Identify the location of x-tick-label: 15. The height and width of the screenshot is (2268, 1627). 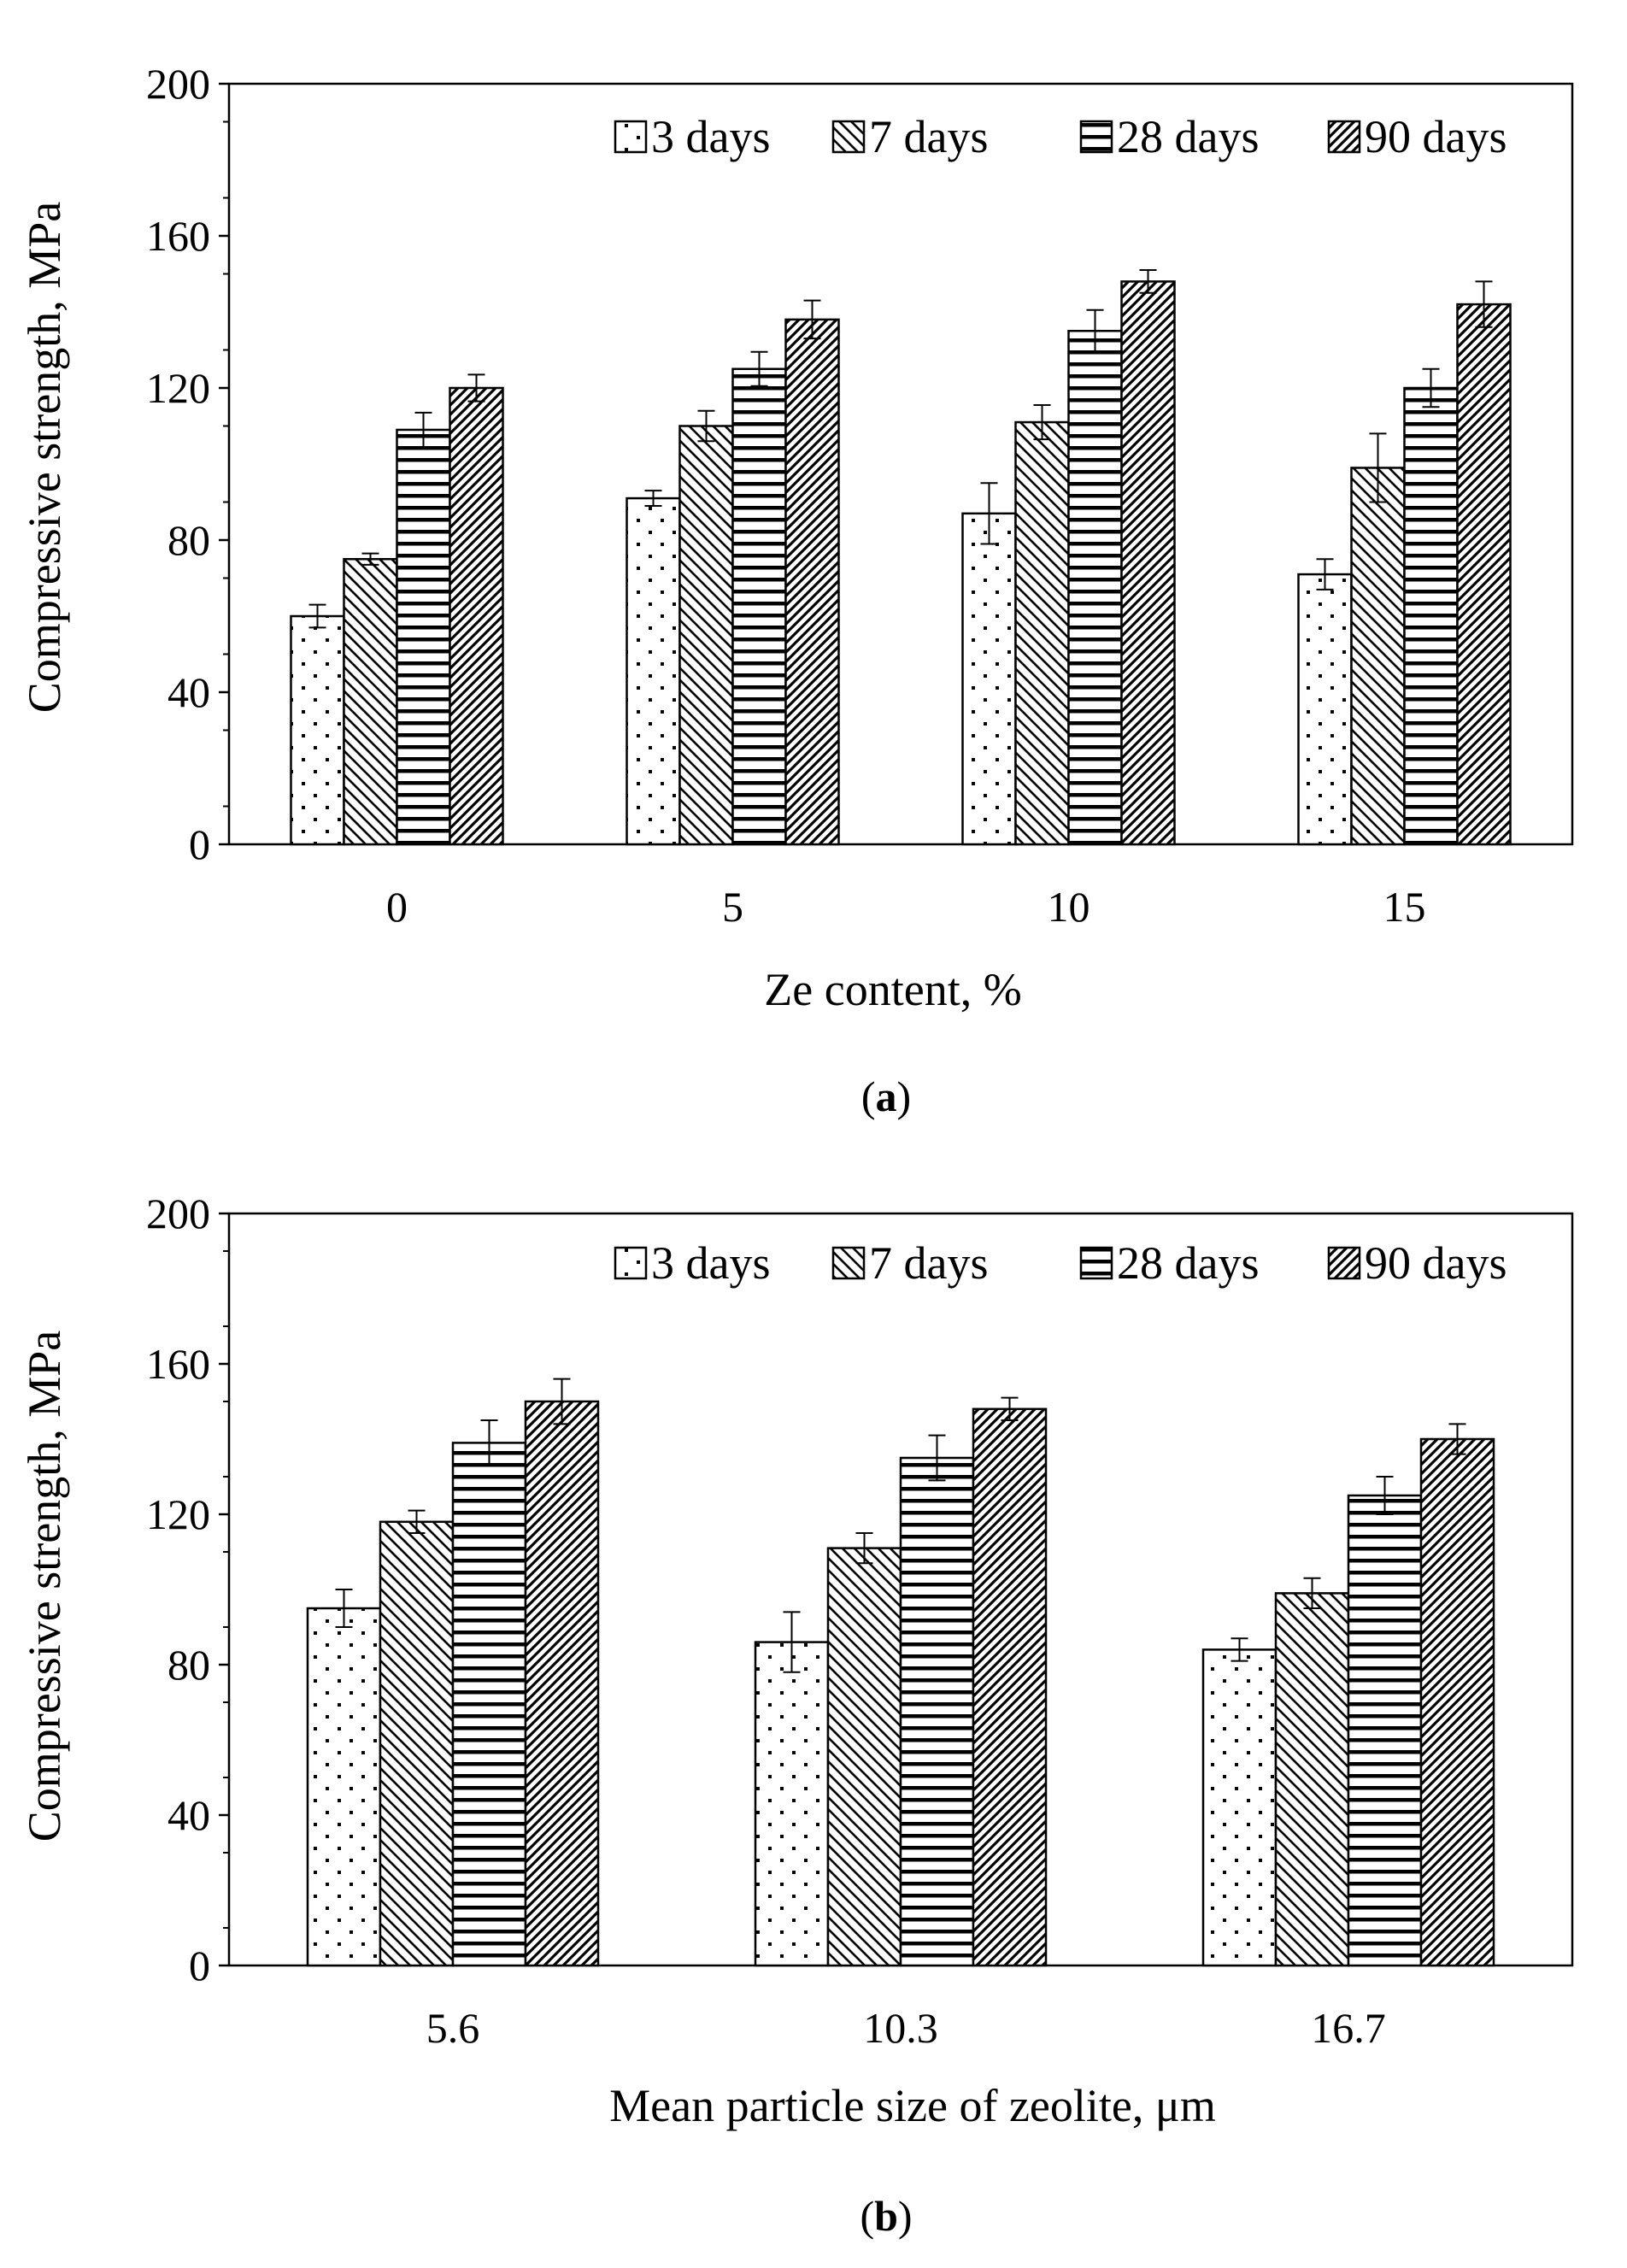
(1404, 907).